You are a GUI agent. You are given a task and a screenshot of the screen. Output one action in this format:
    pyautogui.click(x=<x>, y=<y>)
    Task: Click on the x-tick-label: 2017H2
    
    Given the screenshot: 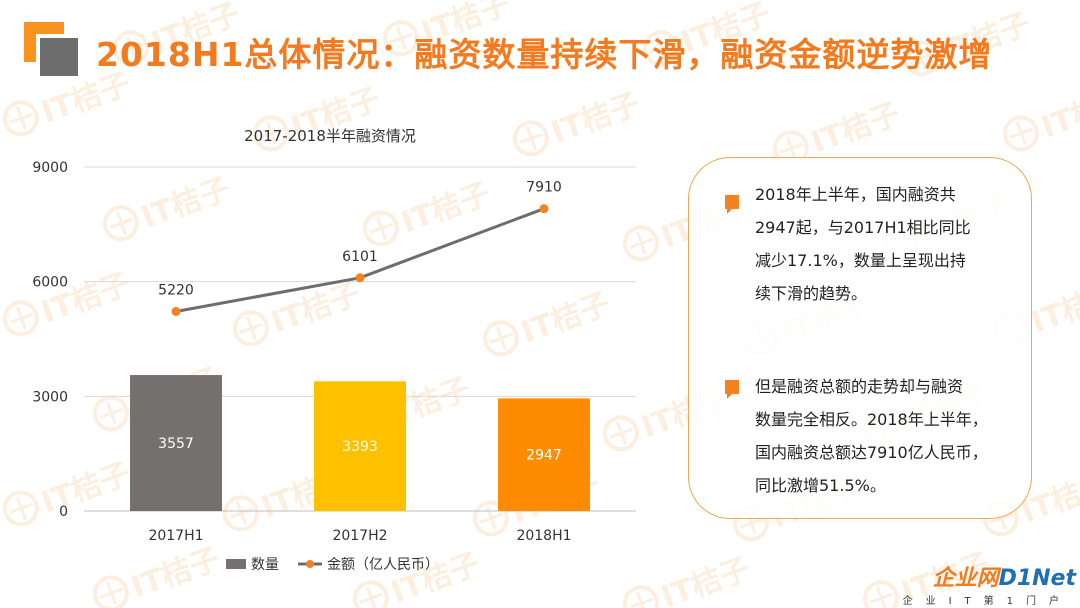 What is the action you would take?
    pyautogui.click(x=359, y=536)
    